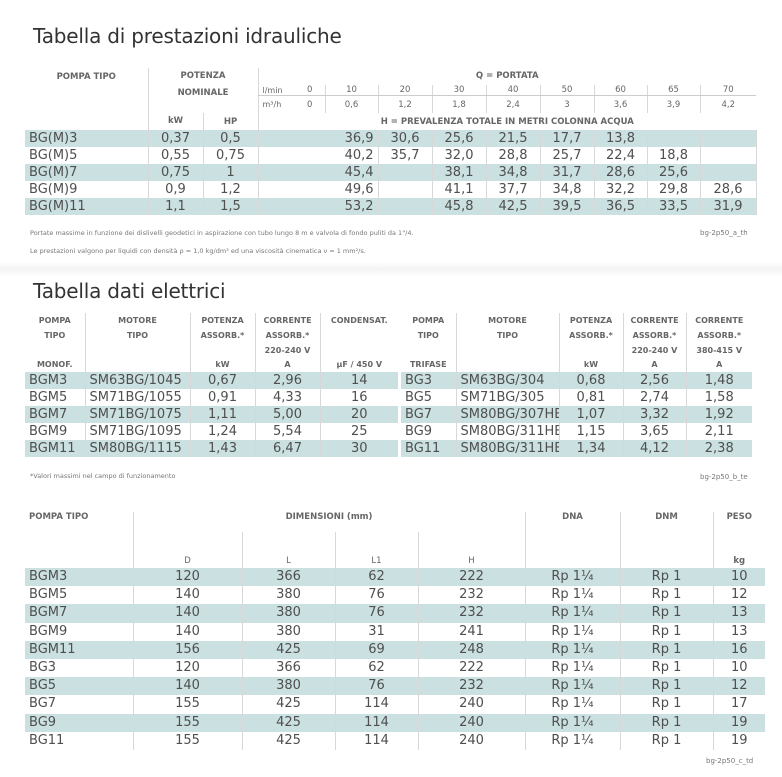  Describe the element at coordinates (376, 740) in the screenshot. I see `dim-l1: 114` at that location.